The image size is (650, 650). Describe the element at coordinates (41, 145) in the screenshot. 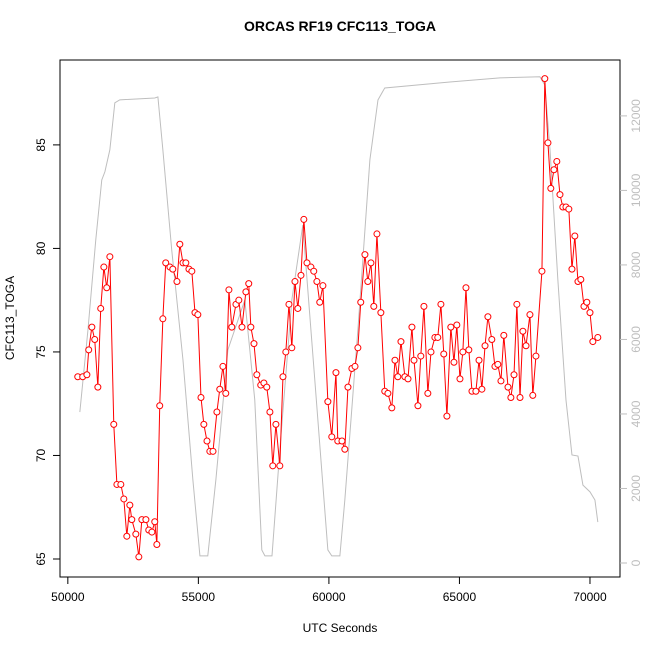

I see `y-tick-label: 85` at that location.